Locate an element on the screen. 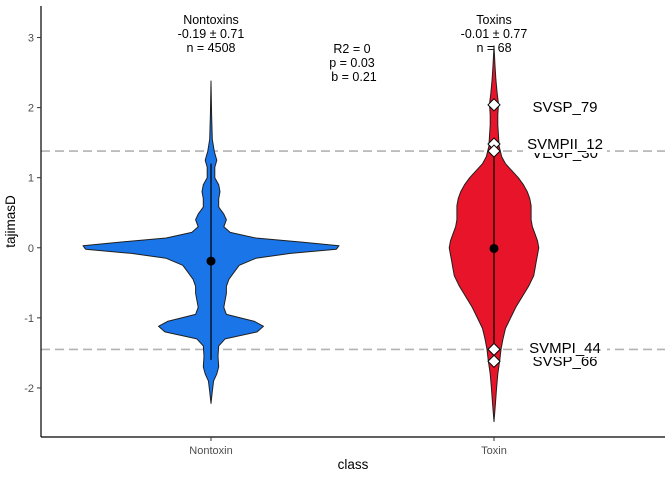  annotation-toxin-2: n = 68 is located at coordinates (493, 48).